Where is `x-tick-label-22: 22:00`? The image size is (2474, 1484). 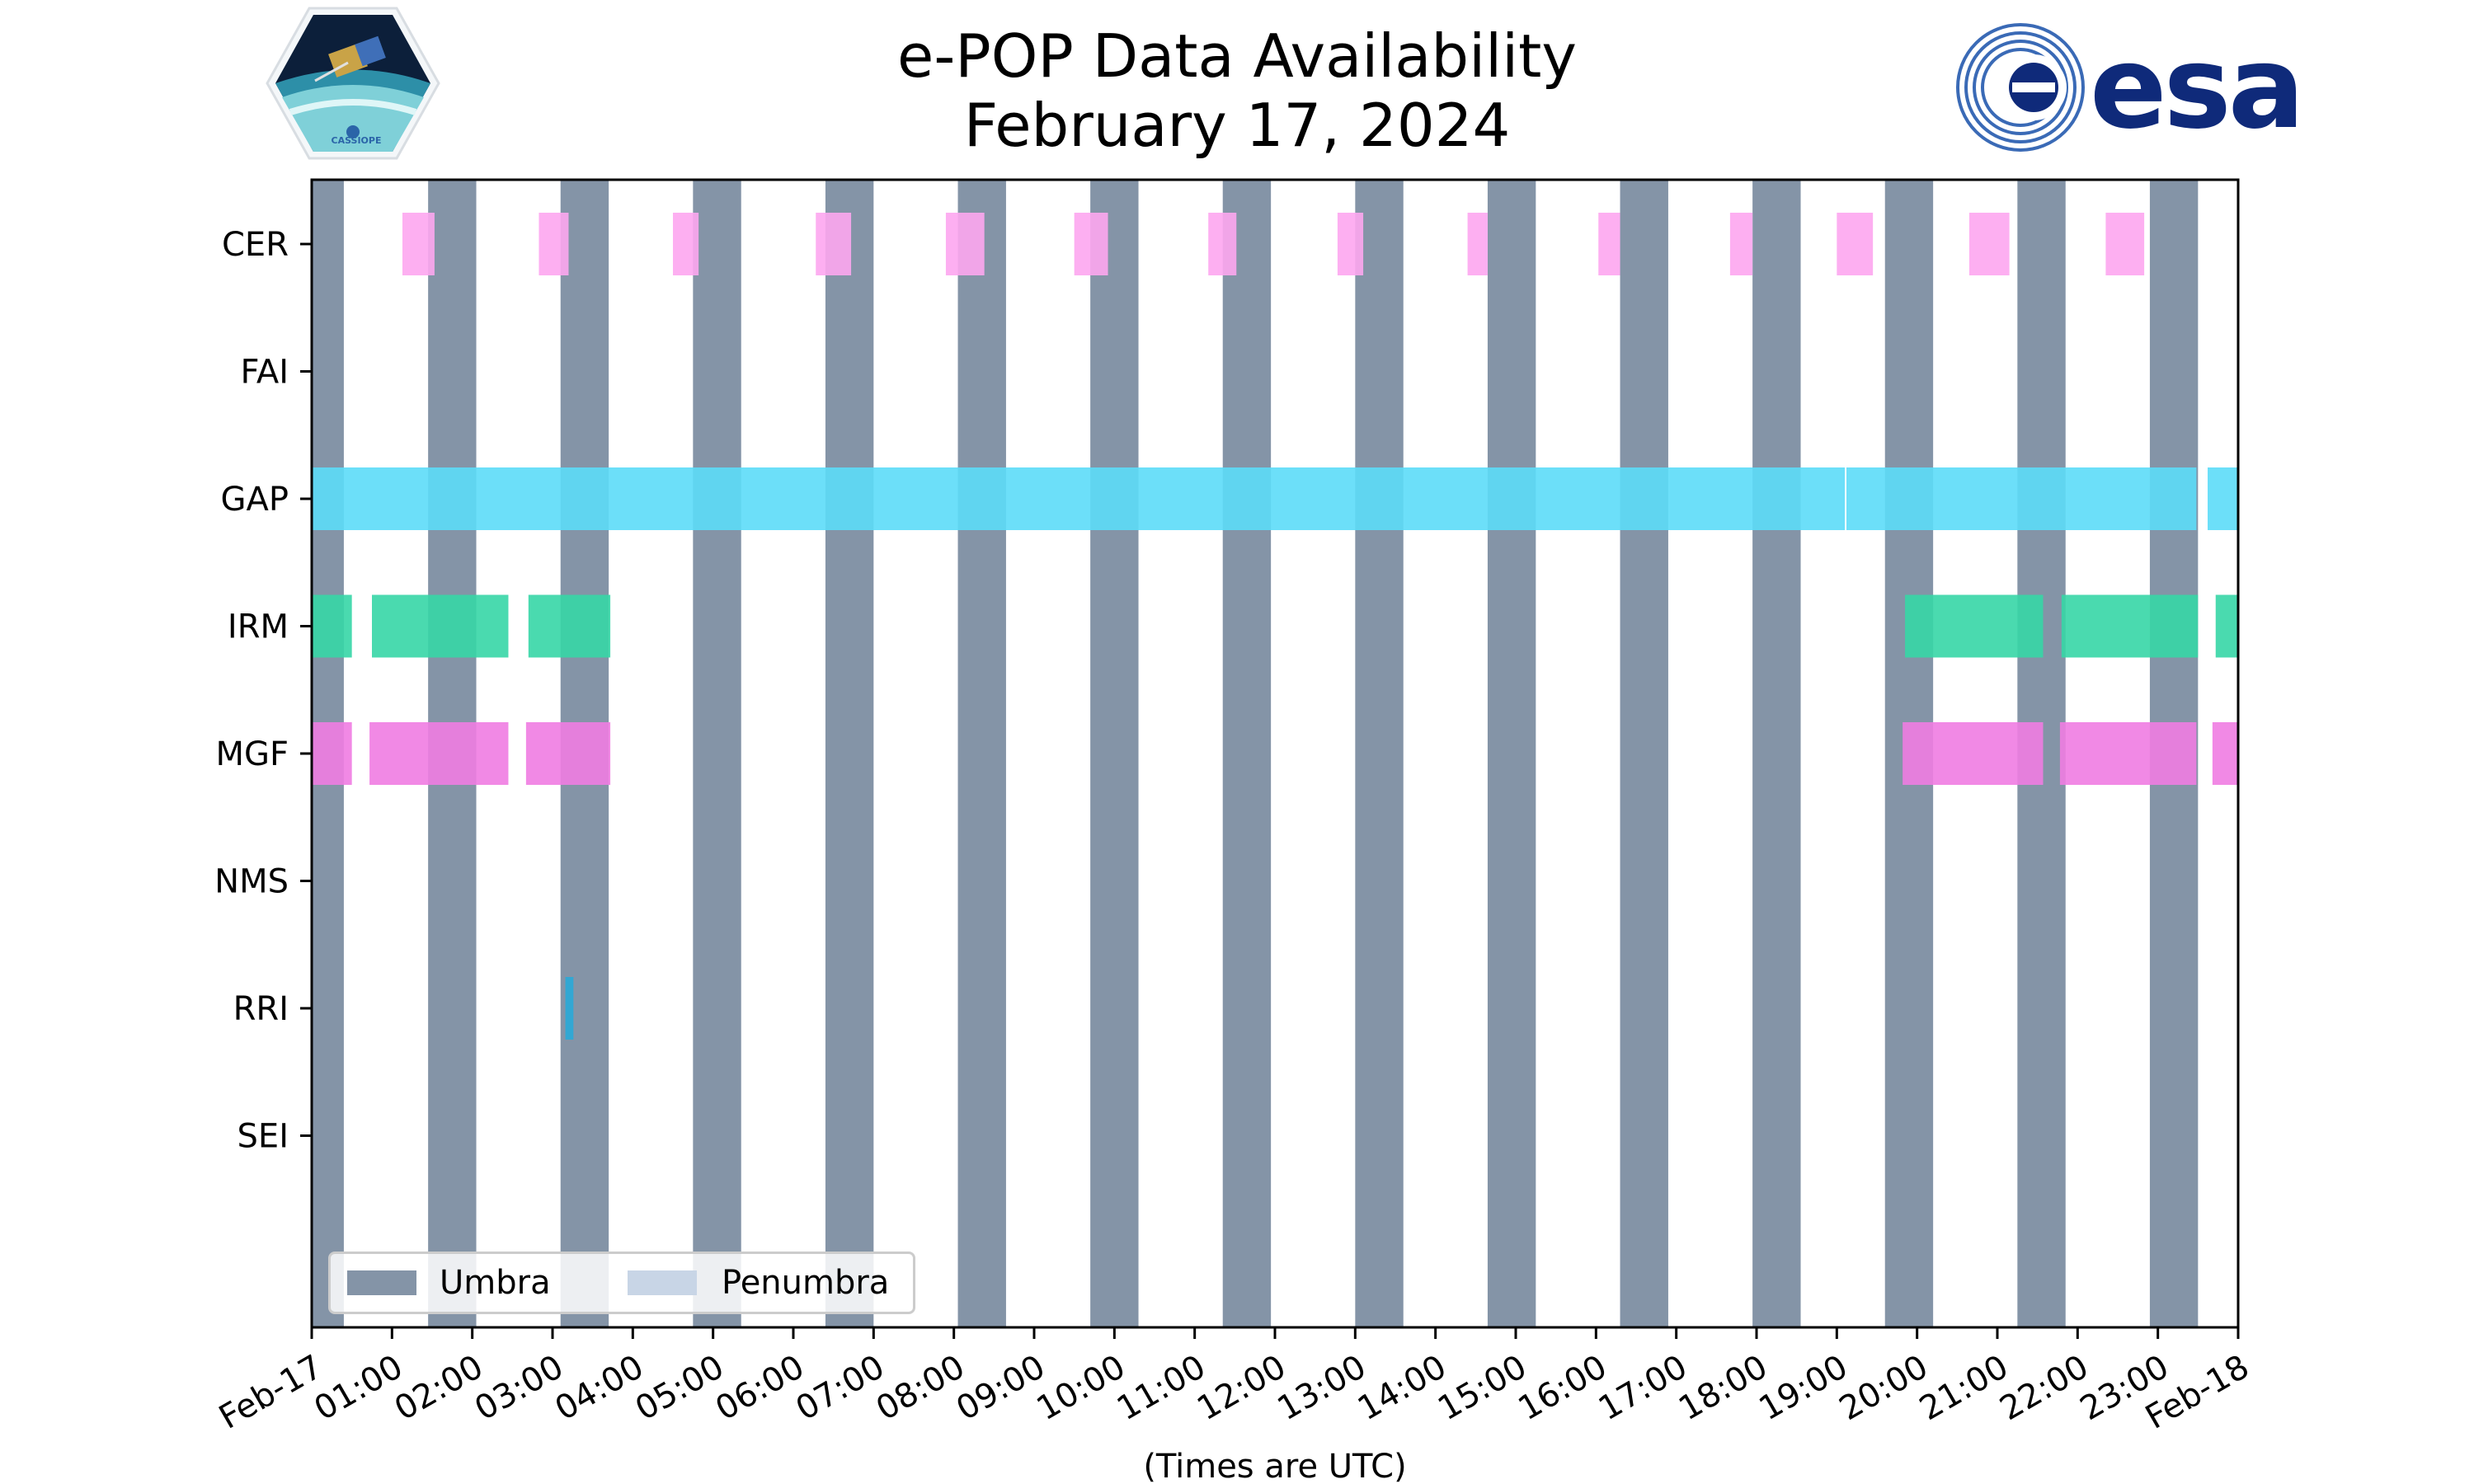
x-tick-label-22: 22:00 is located at coordinates (2044, 1388).